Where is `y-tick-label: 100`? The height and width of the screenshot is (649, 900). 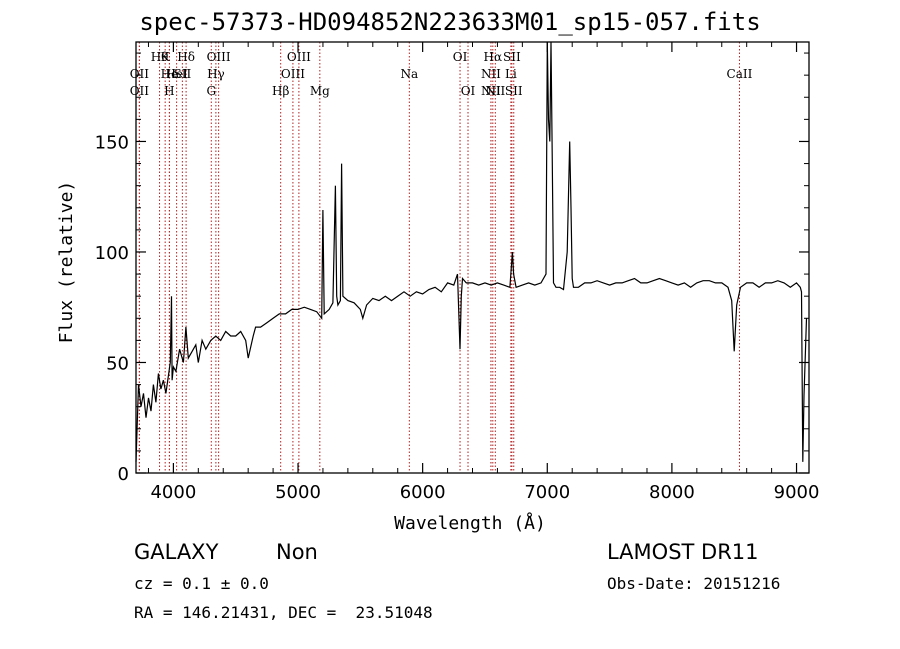
y-tick-label: 100 is located at coordinates (112, 253).